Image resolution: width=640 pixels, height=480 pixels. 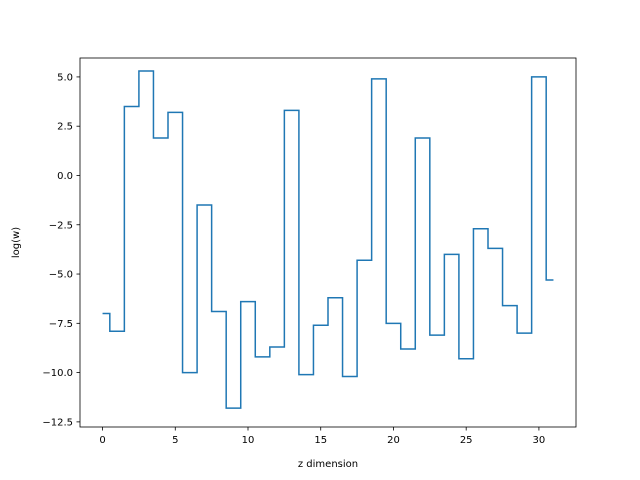 What do you see at coordinates (16, 242) in the screenshot?
I see `y-axis-label: log(w)` at bounding box center [16, 242].